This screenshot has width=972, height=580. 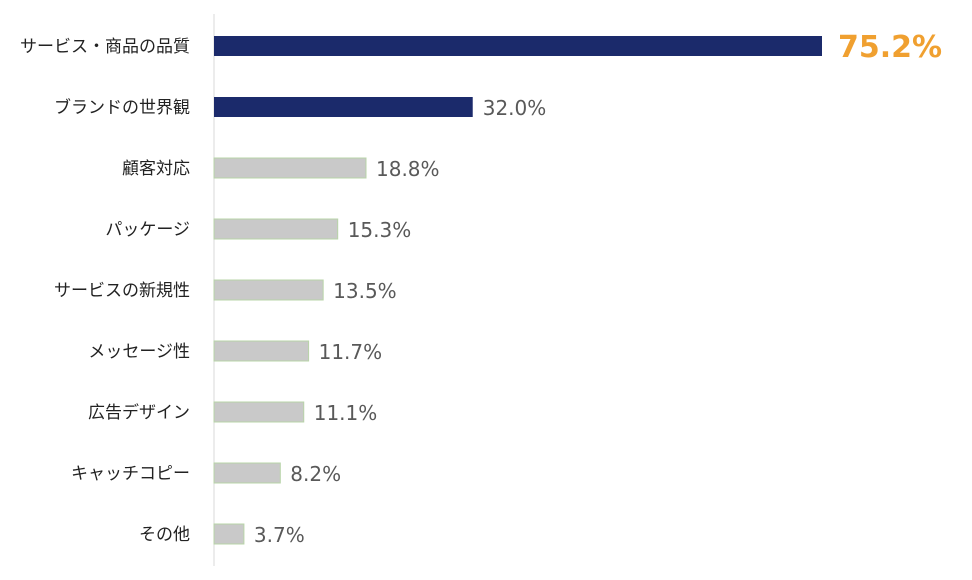 I want to click on category-label: ブランドの世界観, so click(x=122, y=107).